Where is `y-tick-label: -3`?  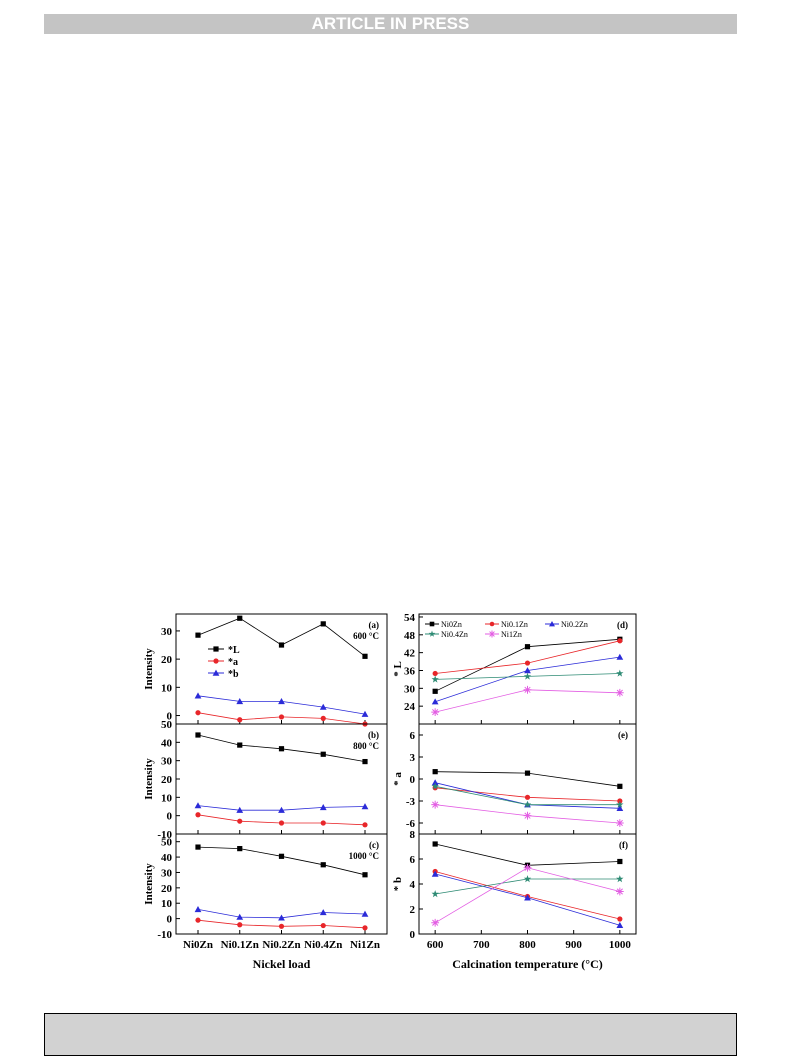
y-tick-label: -3 is located at coordinates (411, 802).